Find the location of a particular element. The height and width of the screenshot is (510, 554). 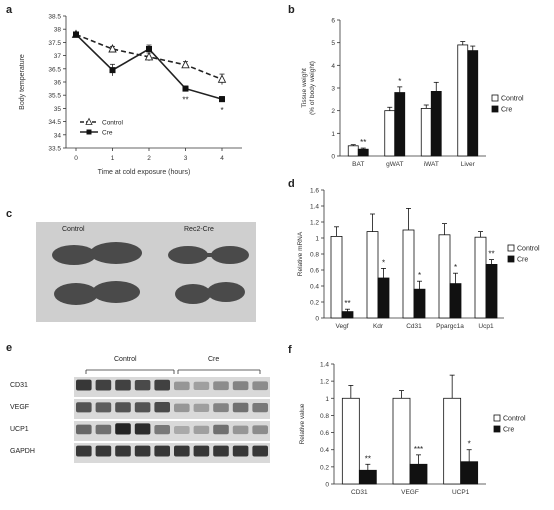

bar-control-vegf is located at coordinates (401, 441).